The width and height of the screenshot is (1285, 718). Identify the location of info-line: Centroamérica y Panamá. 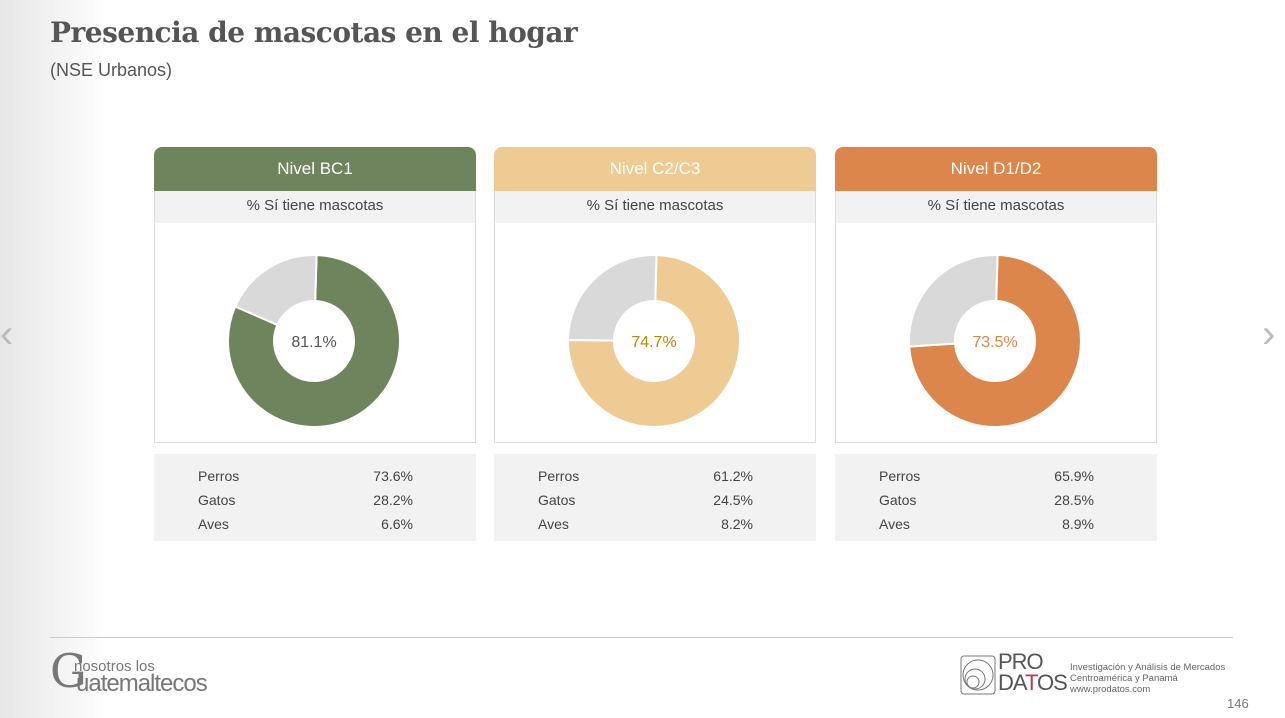
(1124, 678).